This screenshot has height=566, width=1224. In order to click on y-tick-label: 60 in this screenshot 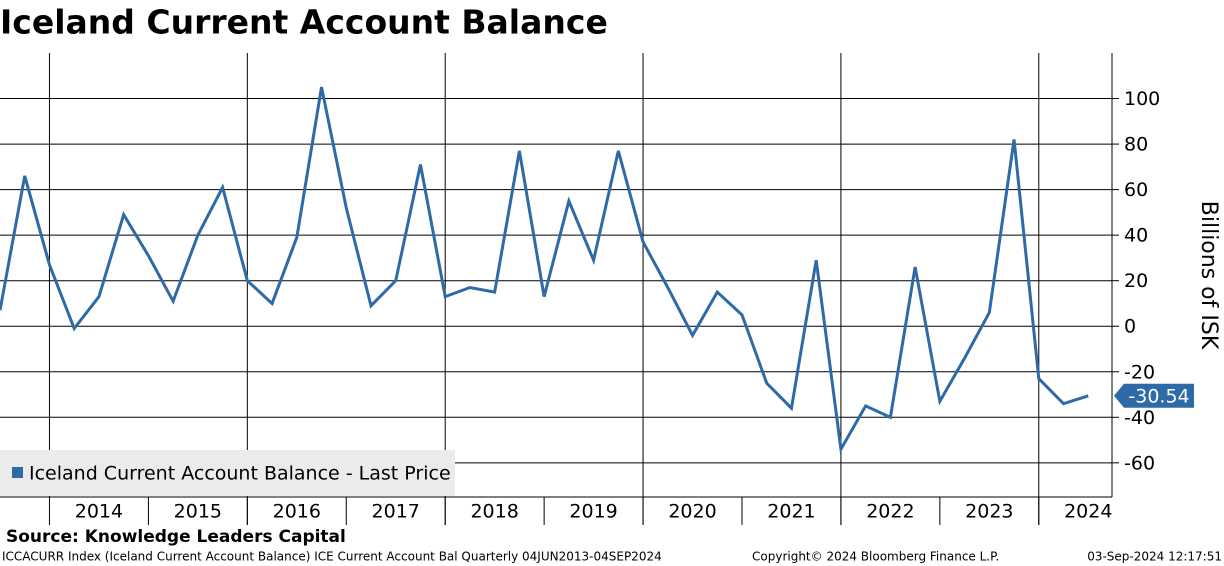, I will do `click(1136, 190)`.